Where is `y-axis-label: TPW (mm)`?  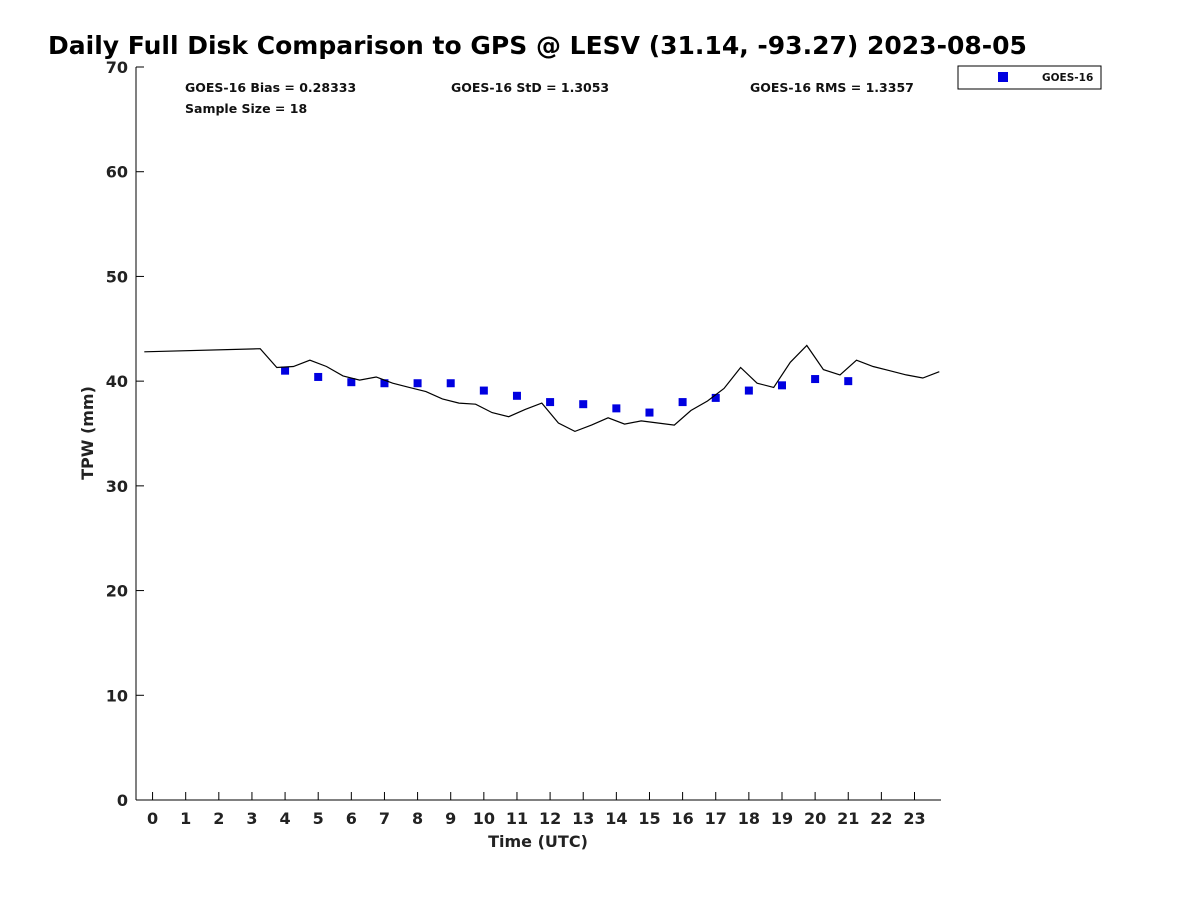
y-axis-label: TPW (mm) is located at coordinates (87, 433).